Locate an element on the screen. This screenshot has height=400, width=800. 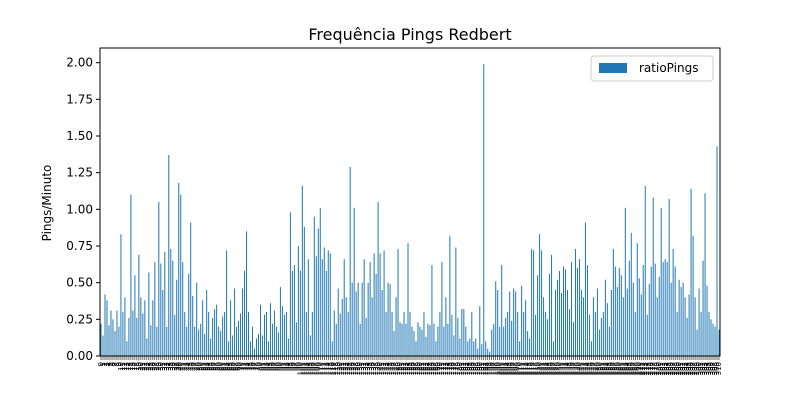
x-tick-label: 206 is located at coordinates (512, 368).